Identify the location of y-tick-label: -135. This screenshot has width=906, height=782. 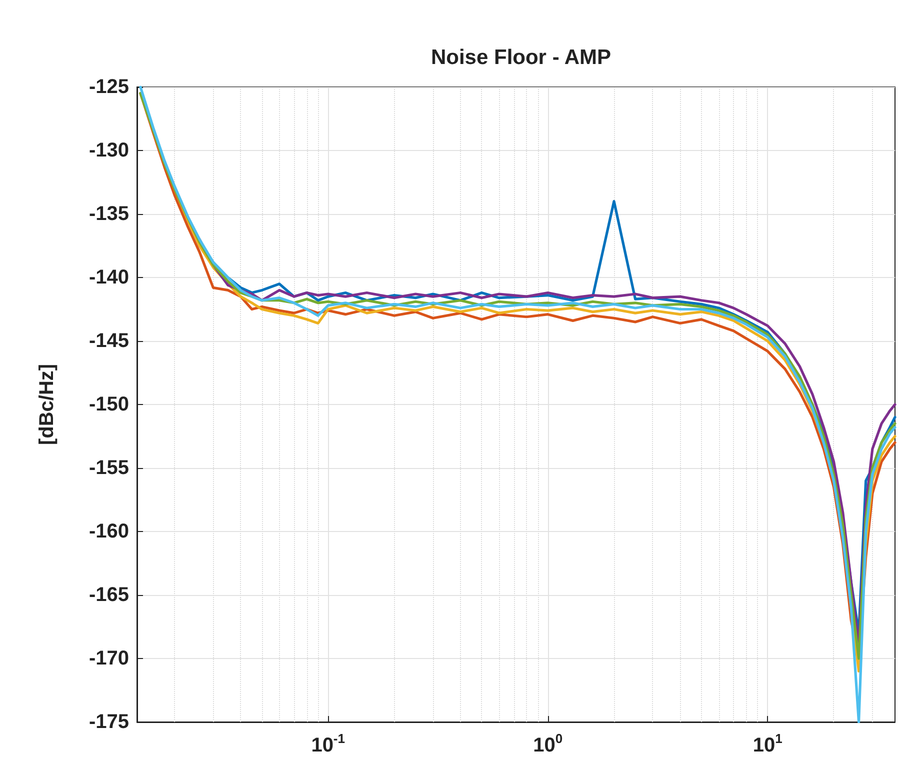
(108, 214).